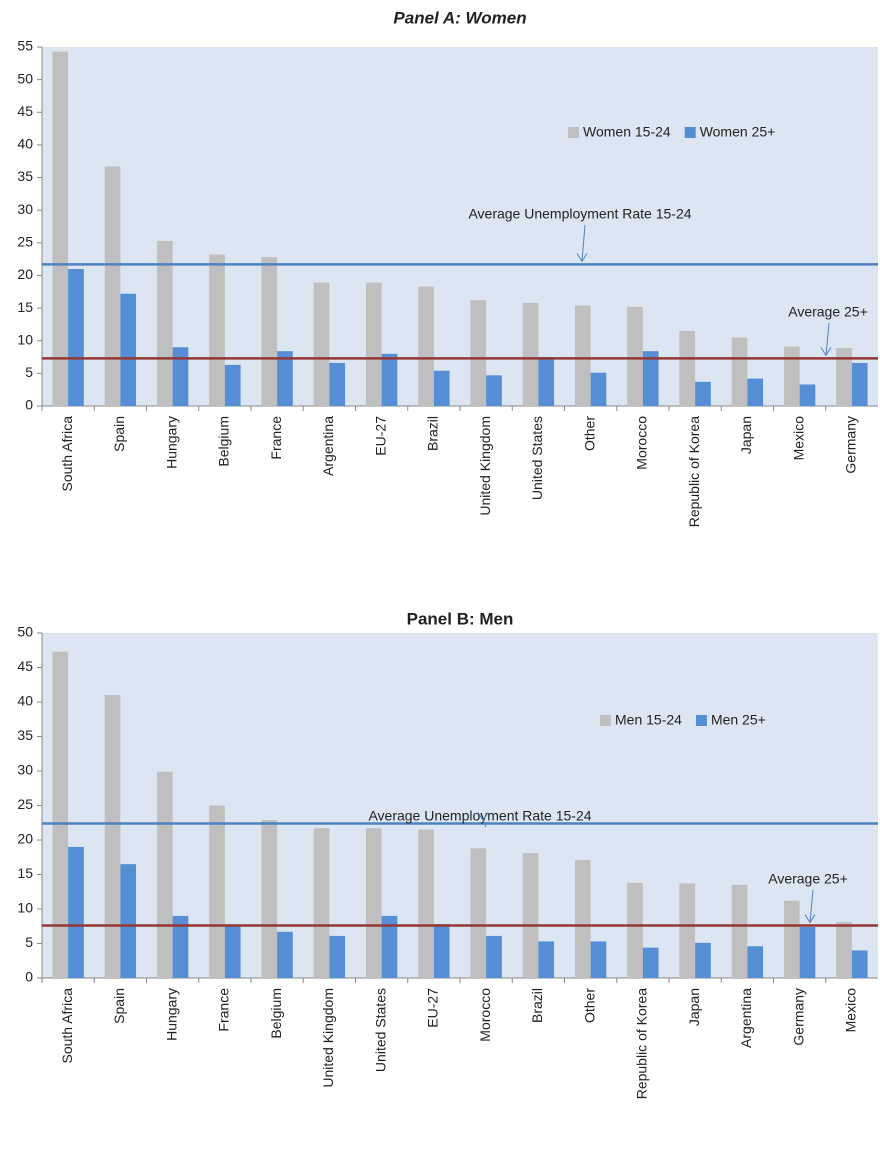  Describe the element at coordinates (25, 242) in the screenshot. I see `y-tick-label: 25` at that location.